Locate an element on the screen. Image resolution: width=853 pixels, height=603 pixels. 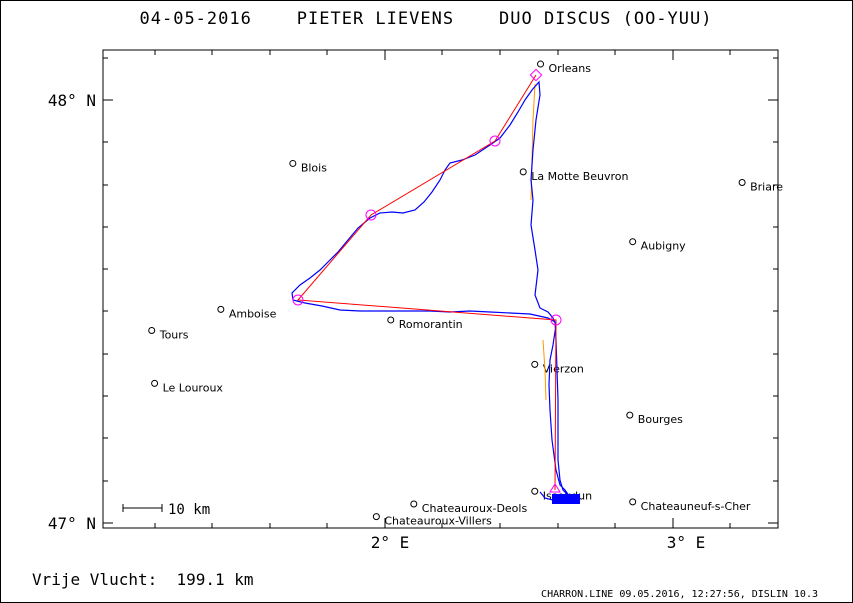
place-chateauroux-deols: Chateauroux-Deols is located at coordinates (469, 507).